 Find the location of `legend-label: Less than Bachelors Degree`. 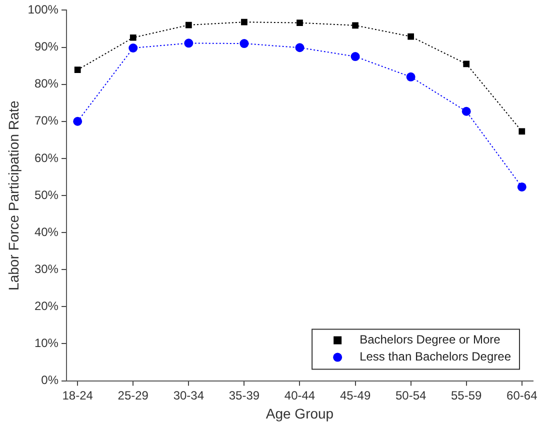

legend-label: Less than Bachelors Degree is located at coordinates (436, 357).